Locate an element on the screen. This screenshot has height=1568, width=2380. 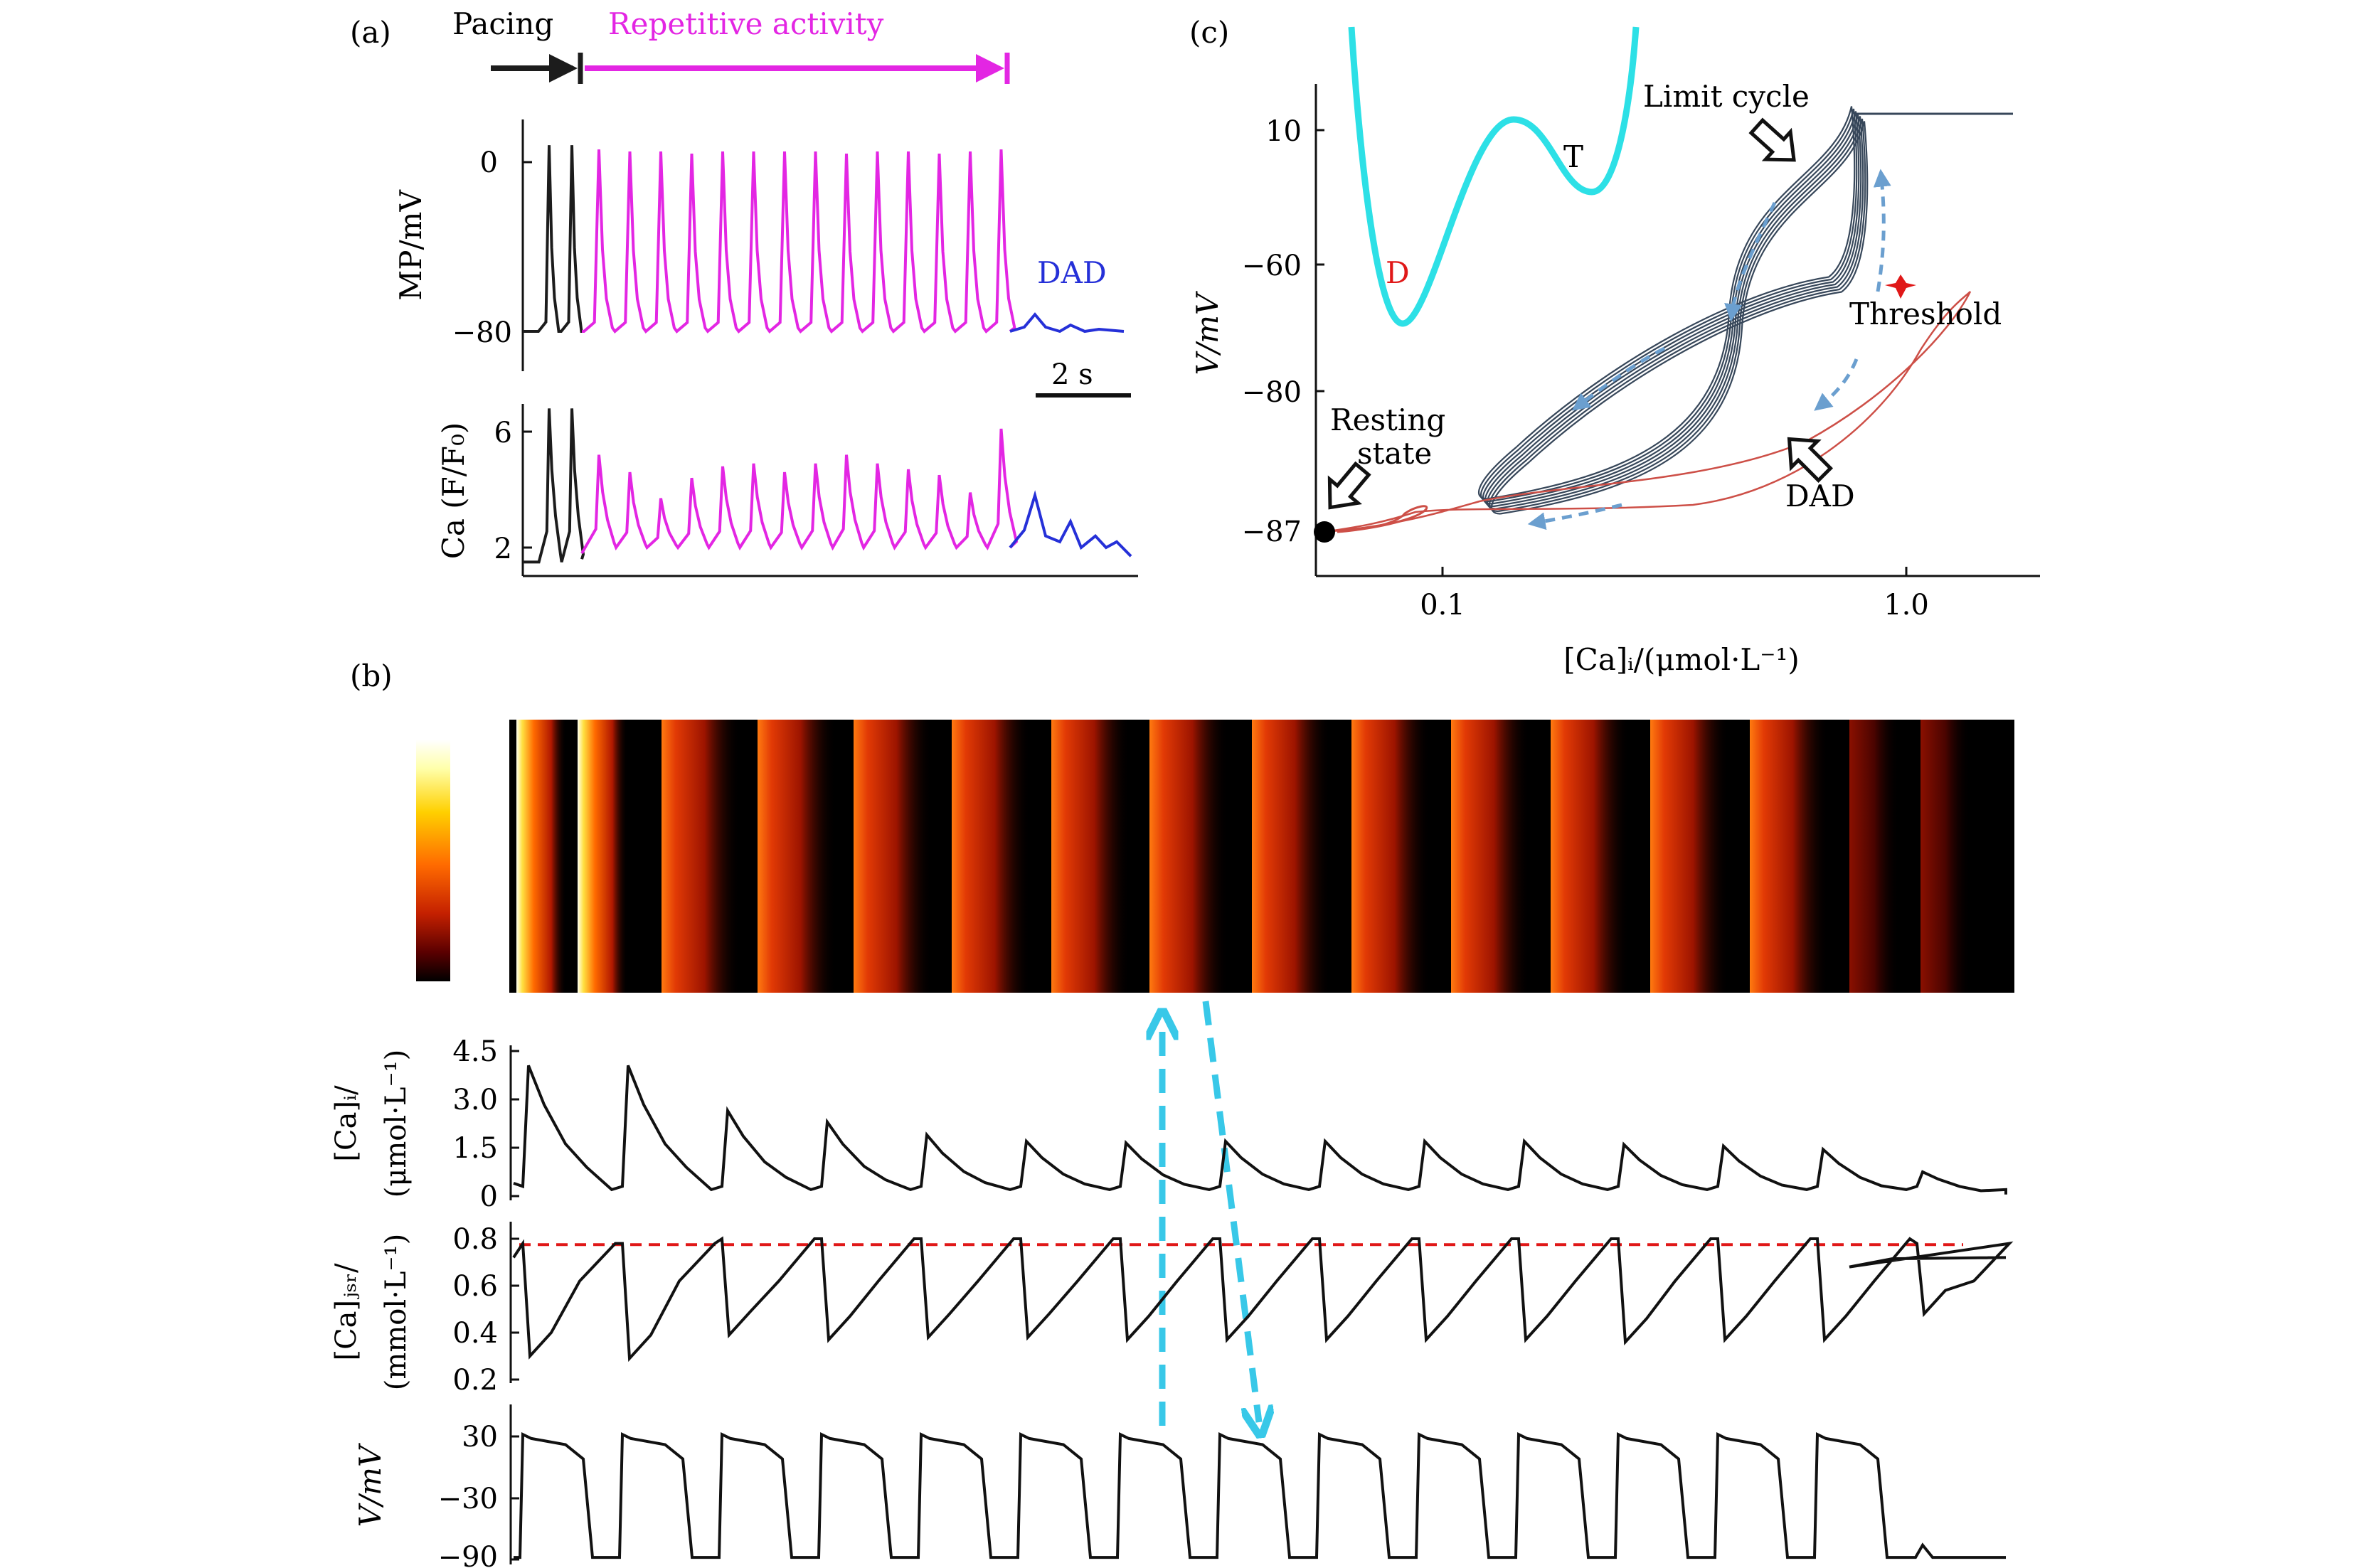
linescan-bands is located at coordinates (1243, 856).